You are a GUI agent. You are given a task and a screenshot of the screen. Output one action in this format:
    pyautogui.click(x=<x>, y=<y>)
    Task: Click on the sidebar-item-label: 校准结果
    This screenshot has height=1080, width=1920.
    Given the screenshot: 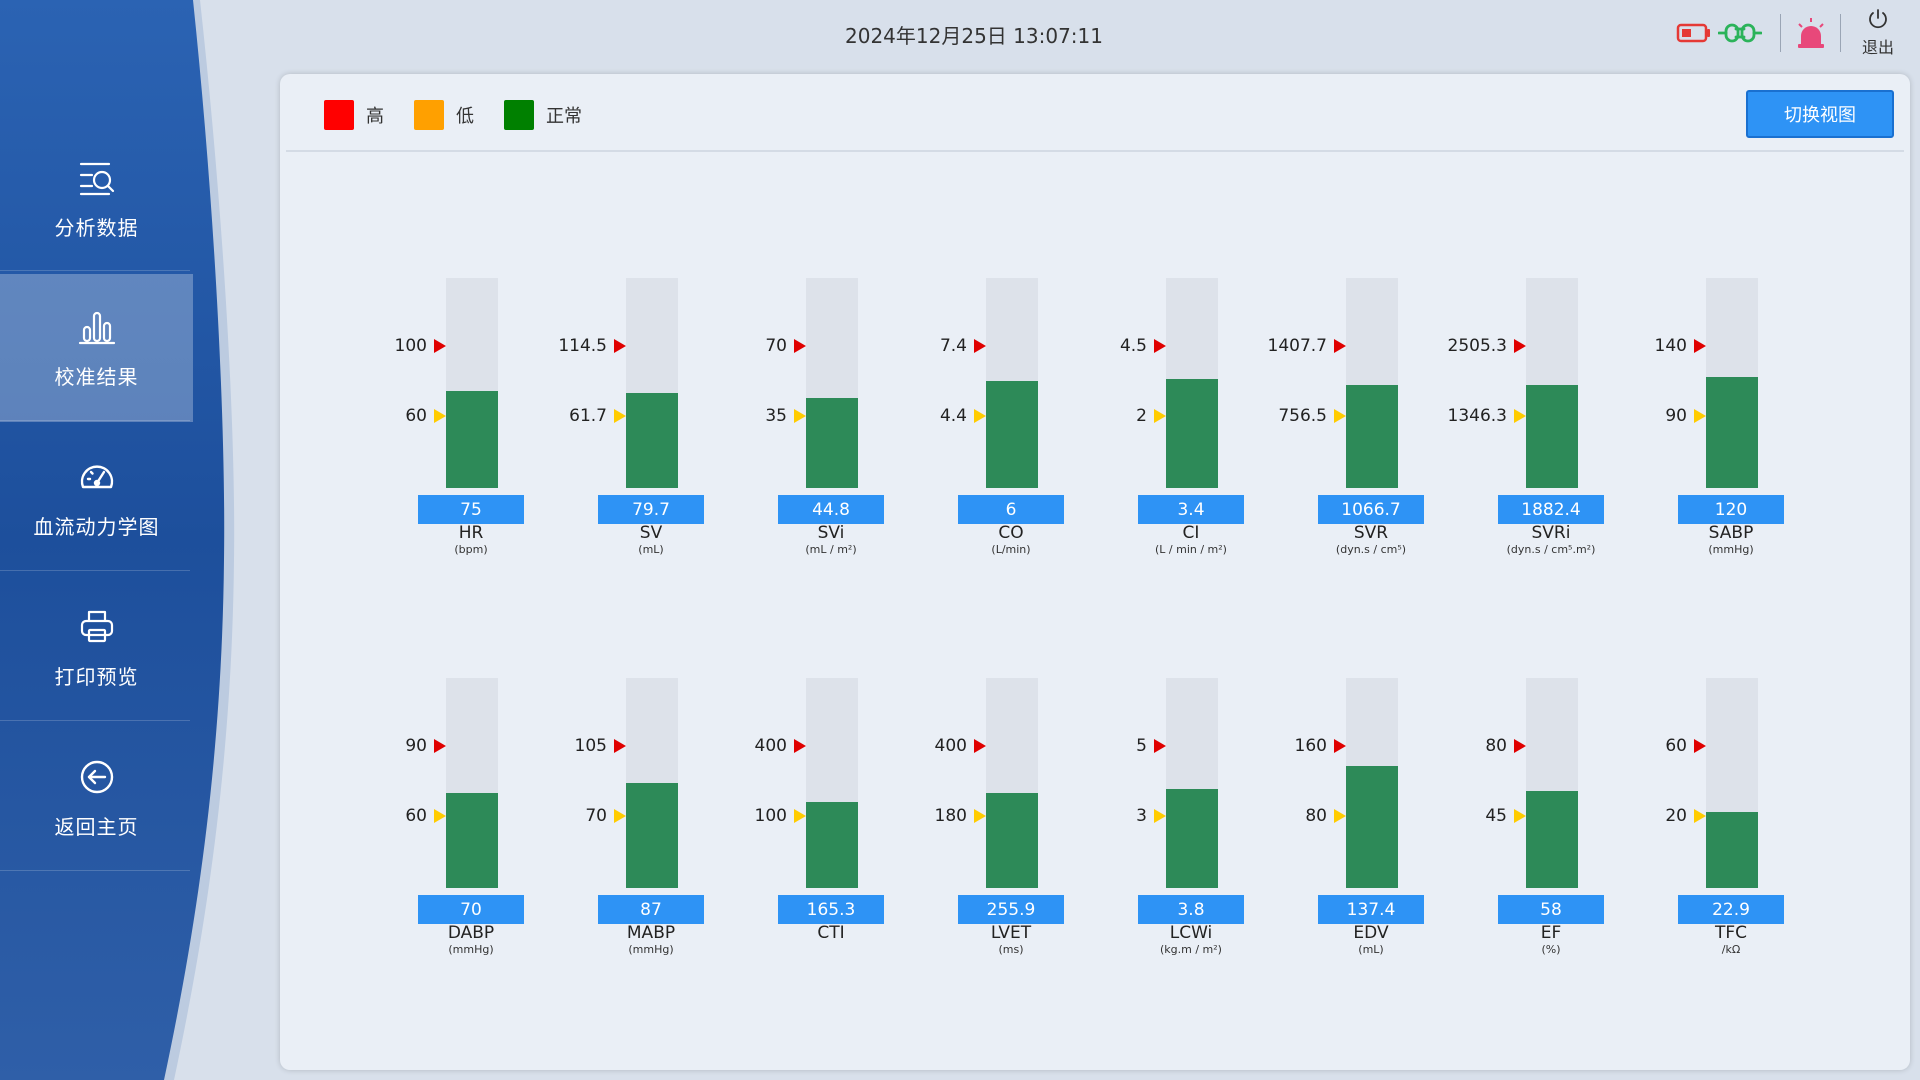 What is the action you would take?
    pyautogui.click(x=96, y=376)
    